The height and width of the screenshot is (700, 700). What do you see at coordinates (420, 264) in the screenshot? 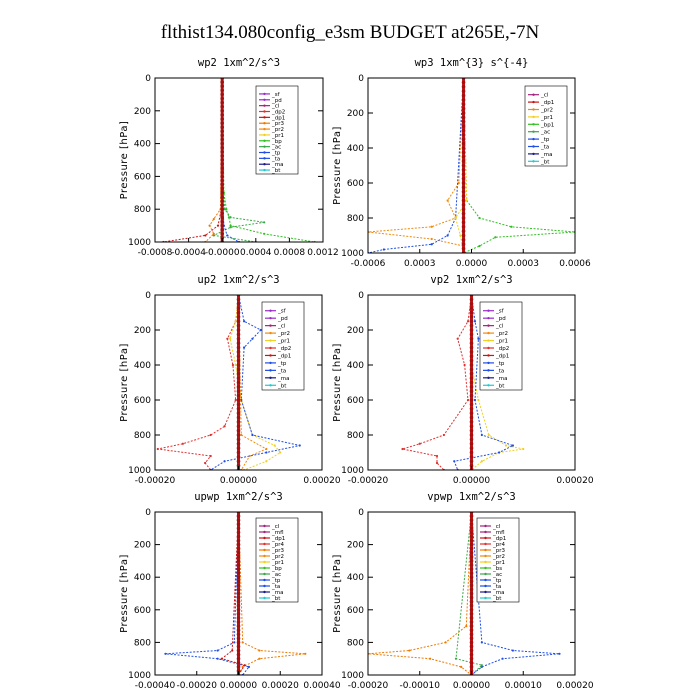
I see `x-tick-label: 0.0003` at bounding box center [420, 264].